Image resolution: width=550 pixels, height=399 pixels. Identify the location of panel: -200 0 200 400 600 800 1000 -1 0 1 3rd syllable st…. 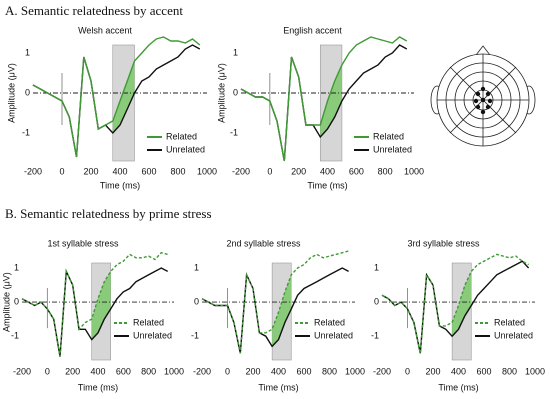
(458, 315).